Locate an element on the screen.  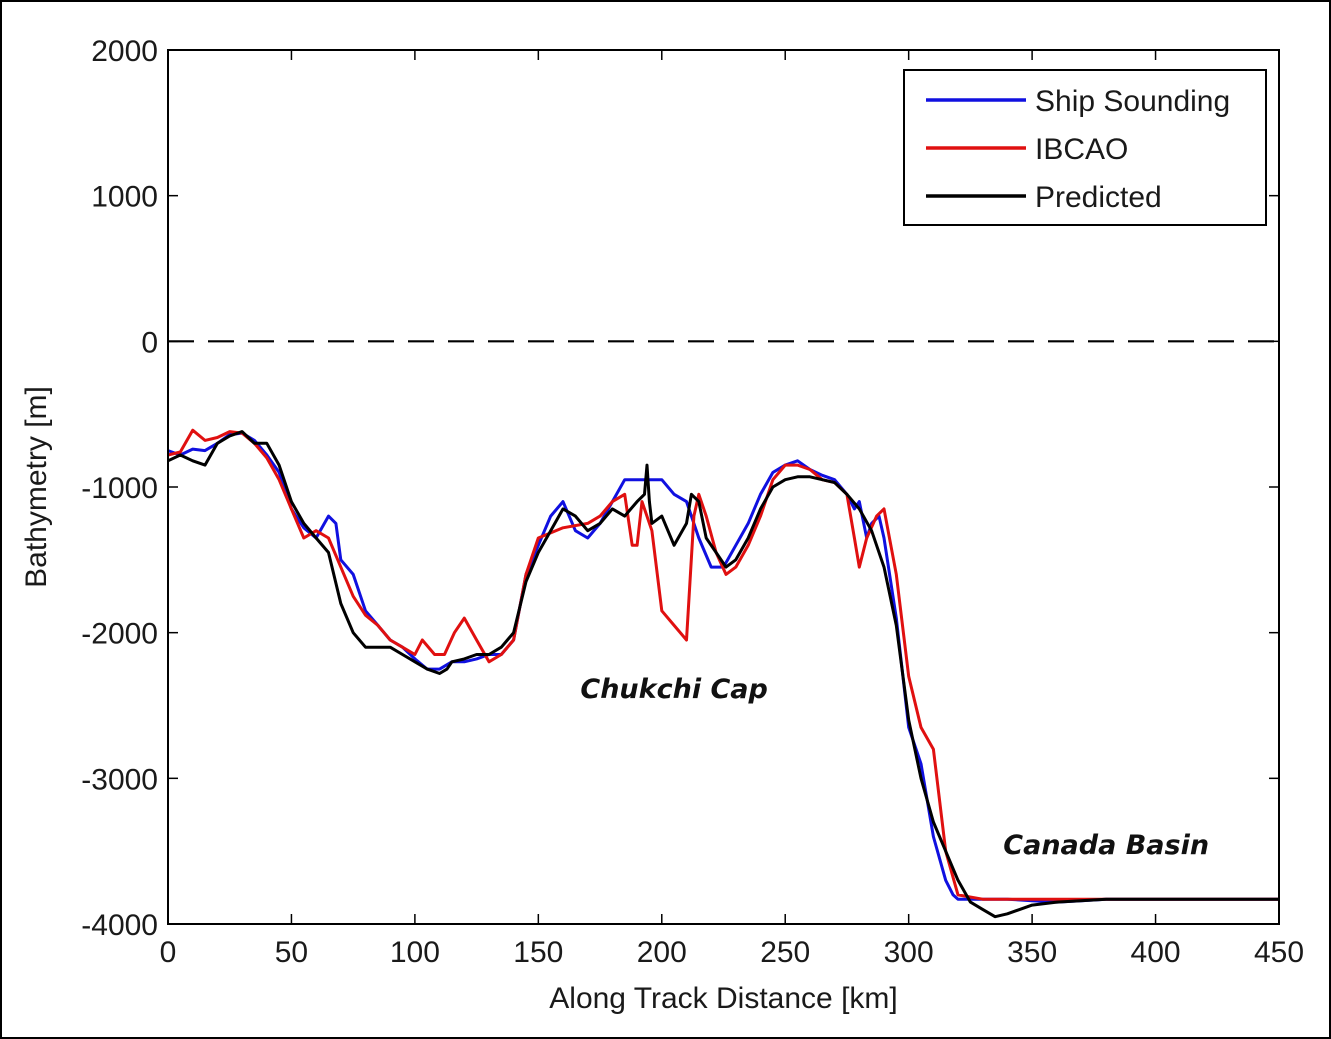
annotation-chukchi-cap: Chukchi Cap is located at coordinates (673, 689).